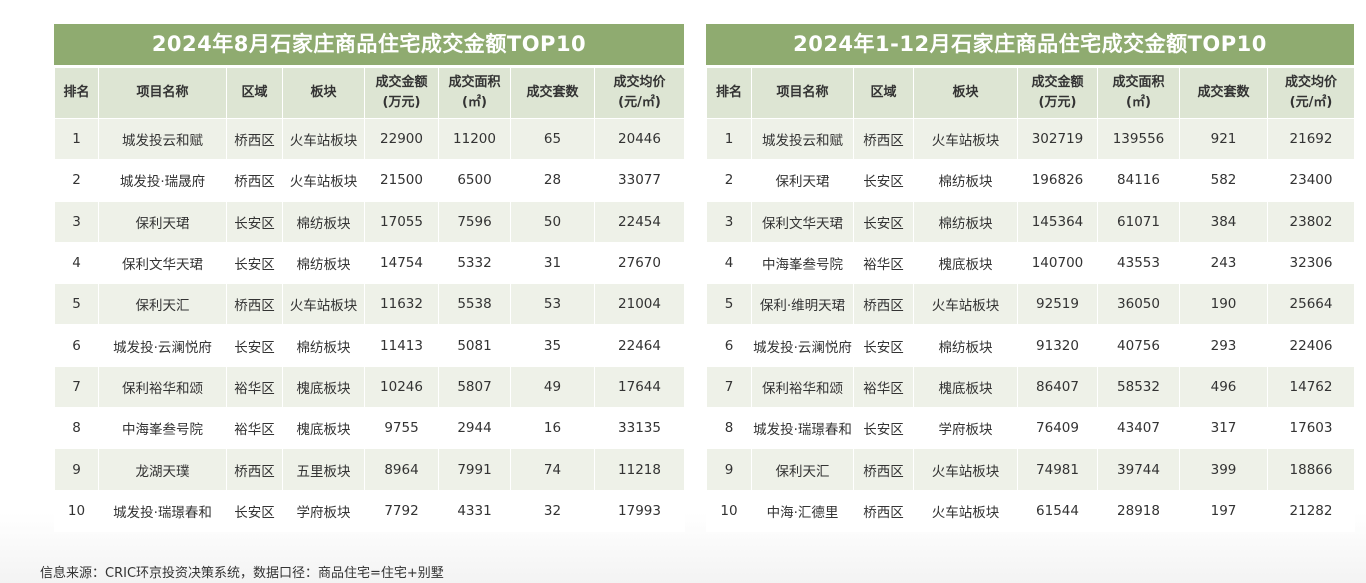 The width and height of the screenshot is (1366, 583). I want to click on cell-amount: 91320, so click(1057, 345).